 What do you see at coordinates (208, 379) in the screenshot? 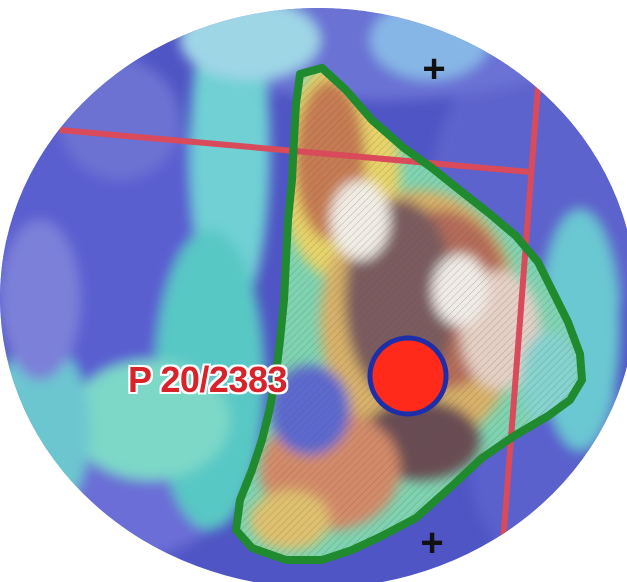
I see `licence-id-label: P 20/2383` at bounding box center [208, 379].